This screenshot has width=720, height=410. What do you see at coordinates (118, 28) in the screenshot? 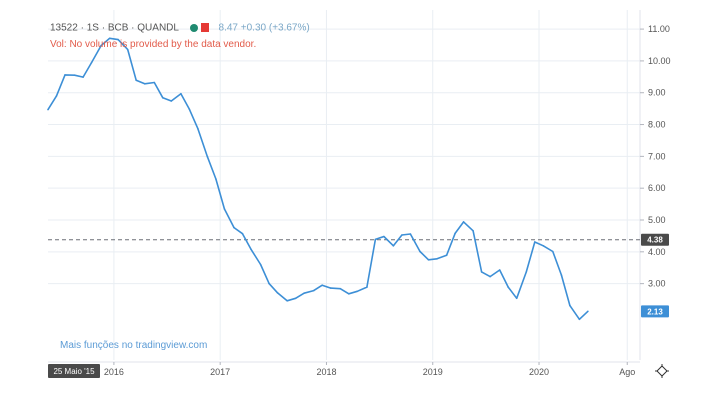
I see `legend-source: BCB` at bounding box center [118, 28].